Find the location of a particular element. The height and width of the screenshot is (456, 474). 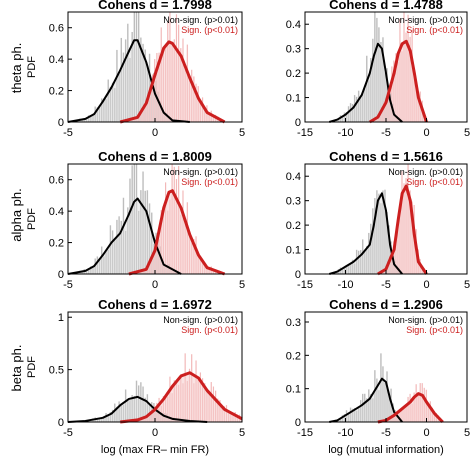

panel-title: Cohens d = 1.6972 is located at coordinates (155, 304).